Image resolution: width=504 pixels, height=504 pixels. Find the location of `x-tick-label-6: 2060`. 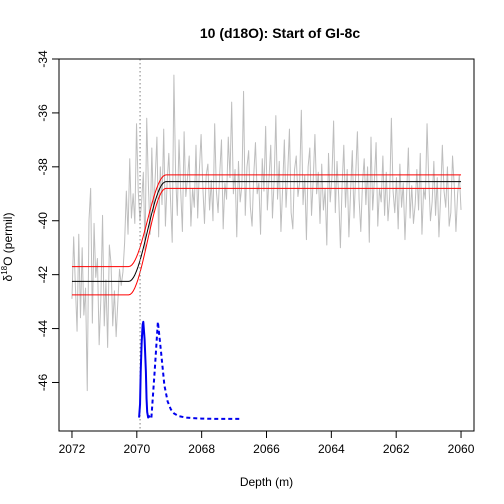

x-tick-label-6: 2060 is located at coordinates (461, 449).